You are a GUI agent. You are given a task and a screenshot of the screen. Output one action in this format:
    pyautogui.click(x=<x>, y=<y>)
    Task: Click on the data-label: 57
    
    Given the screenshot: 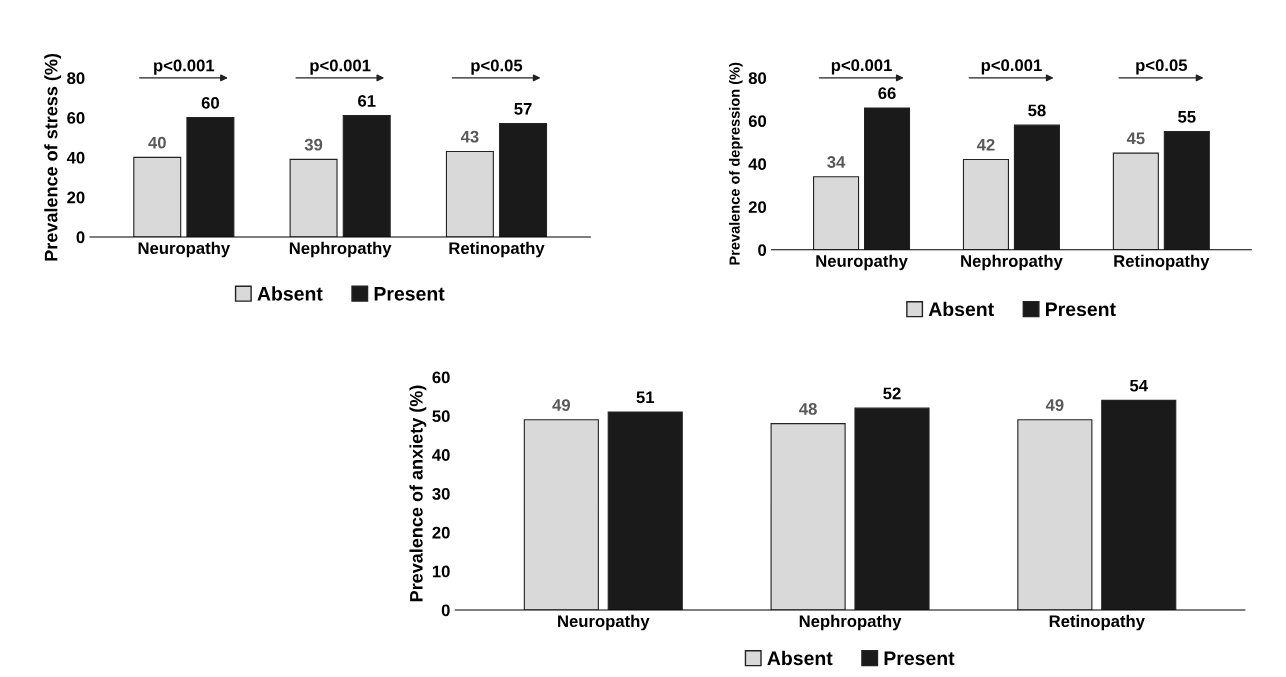 What is the action you would take?
    pyautogui.click(x=523, y=109)
    